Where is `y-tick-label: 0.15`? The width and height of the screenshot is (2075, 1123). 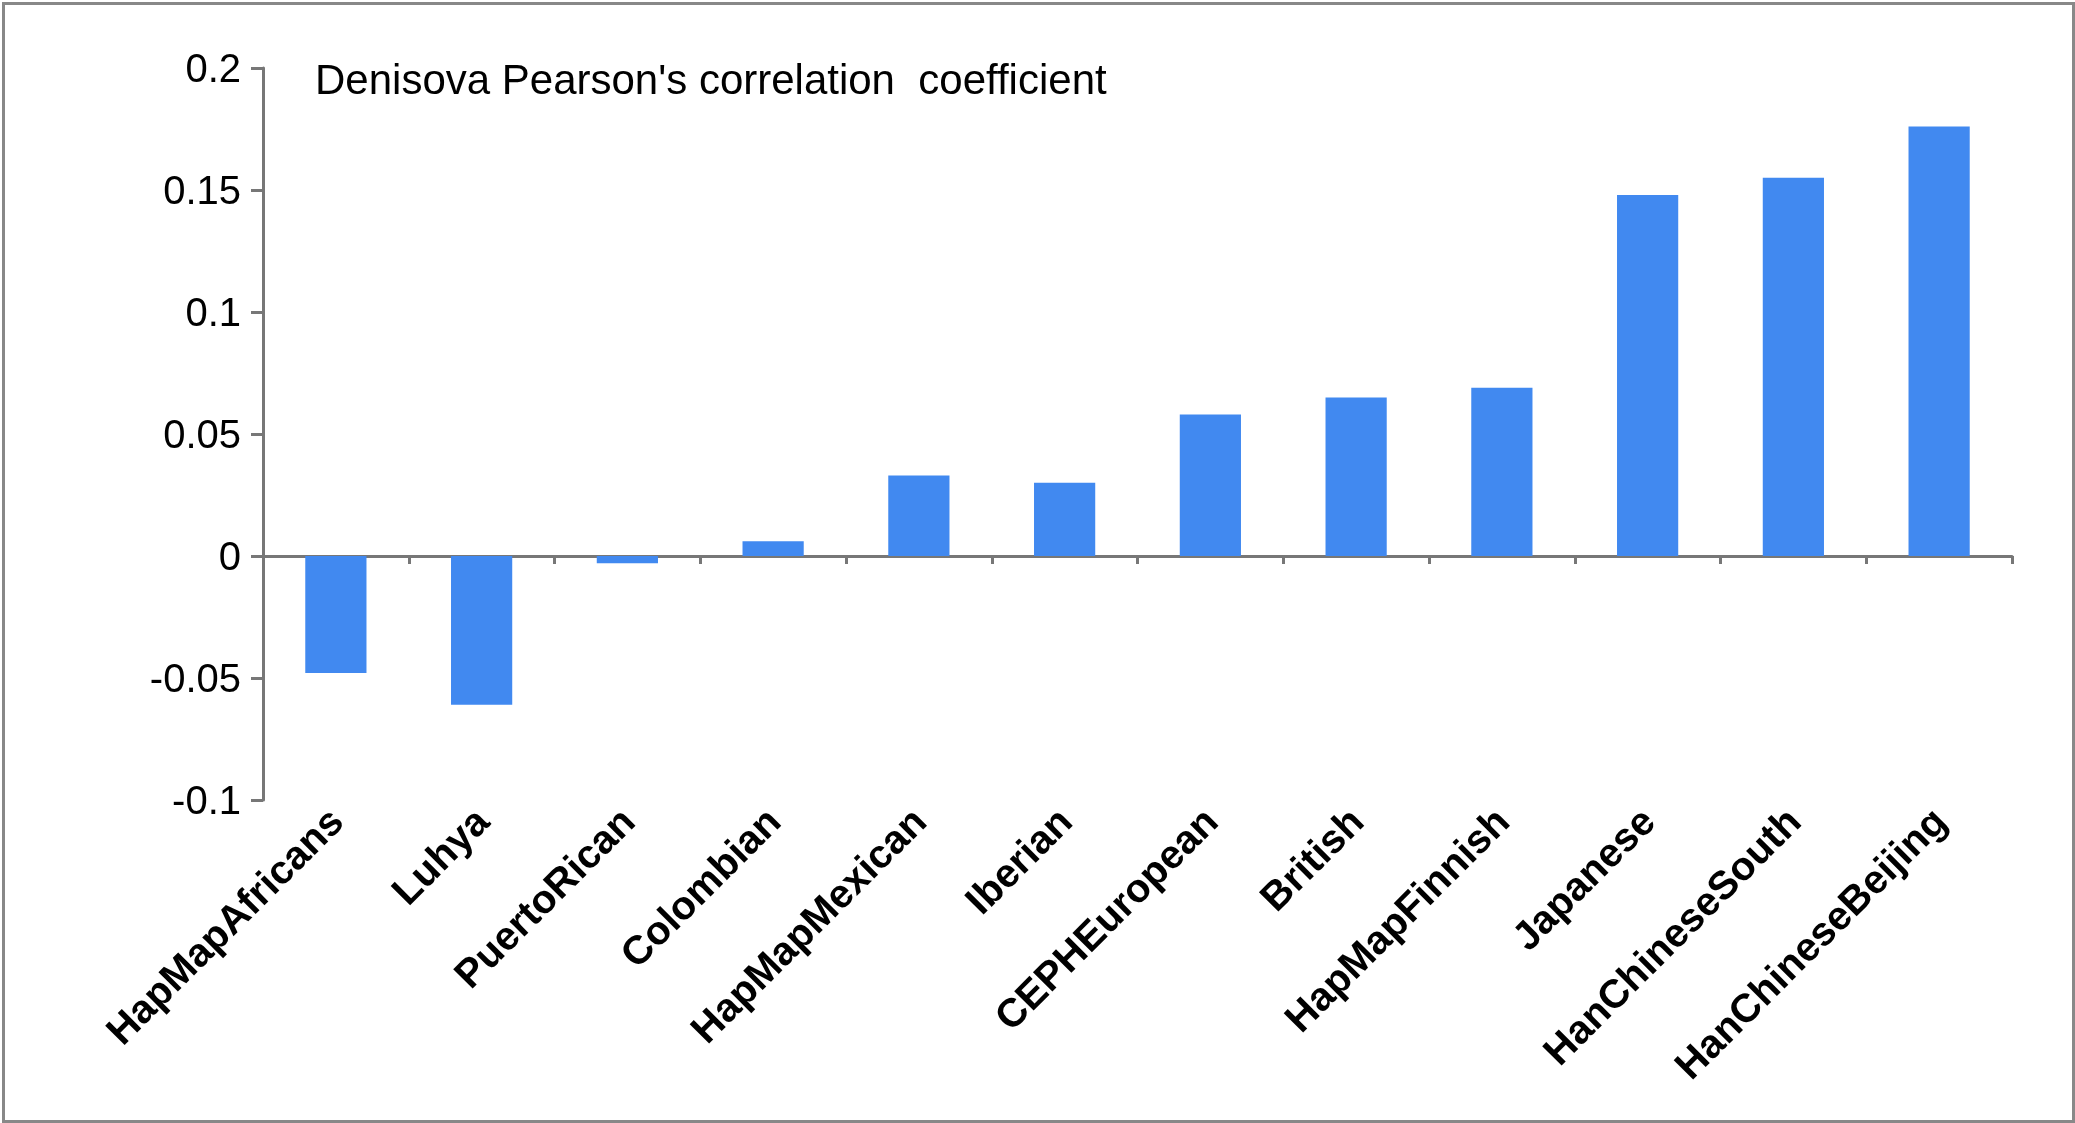
y-tick-label: 0.15 is located at coordinates (202, 190).